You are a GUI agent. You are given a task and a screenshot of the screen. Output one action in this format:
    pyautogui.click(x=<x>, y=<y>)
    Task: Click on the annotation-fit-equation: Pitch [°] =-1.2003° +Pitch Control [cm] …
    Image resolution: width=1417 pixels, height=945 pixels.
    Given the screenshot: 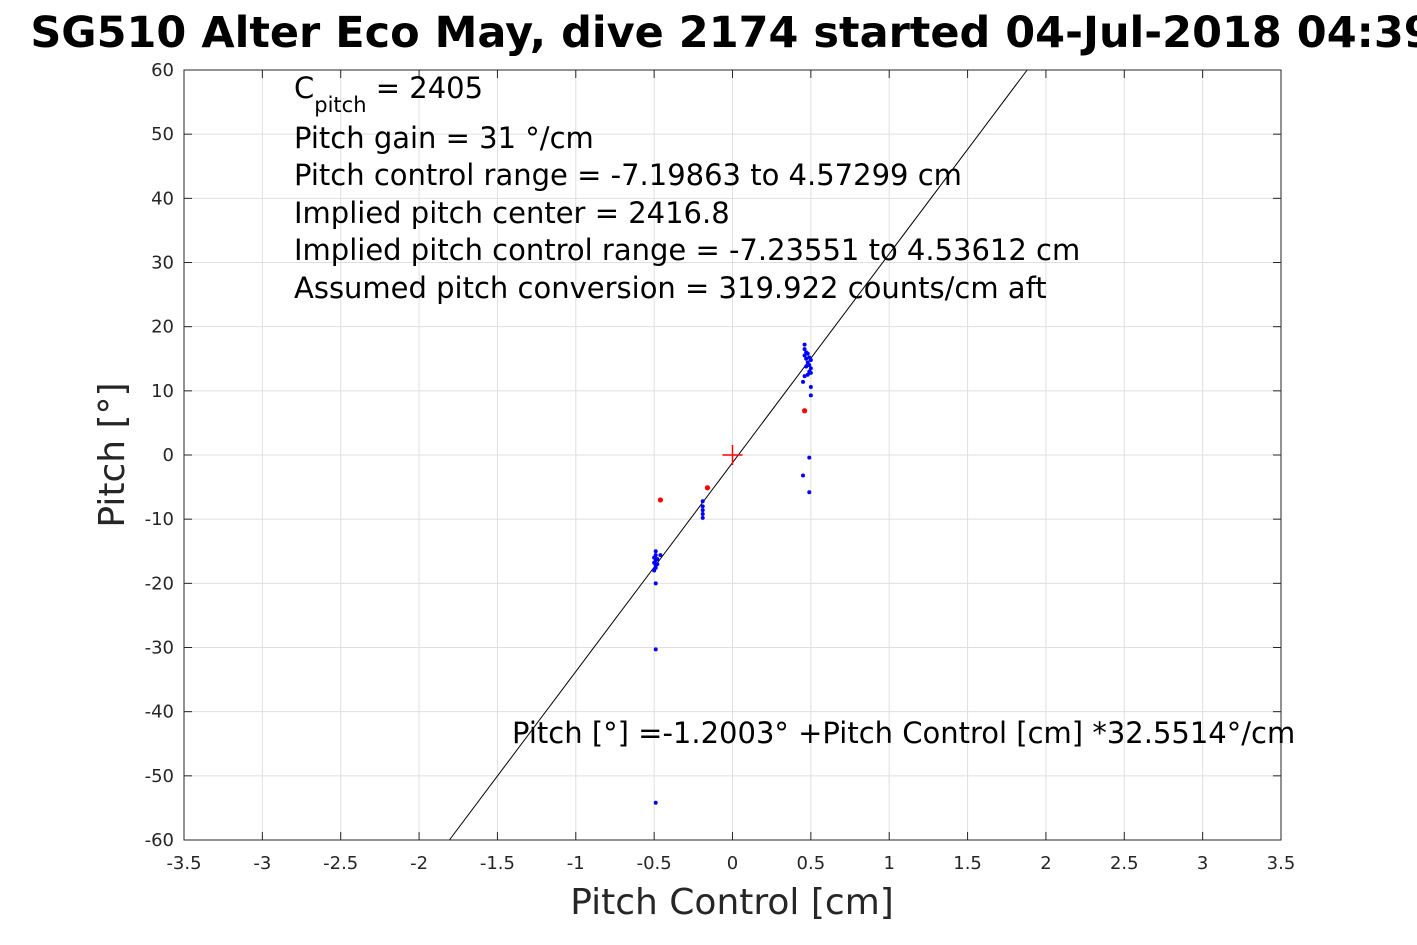 What is the action you would take?
    pyautogui.click(x=903, y=733)
    